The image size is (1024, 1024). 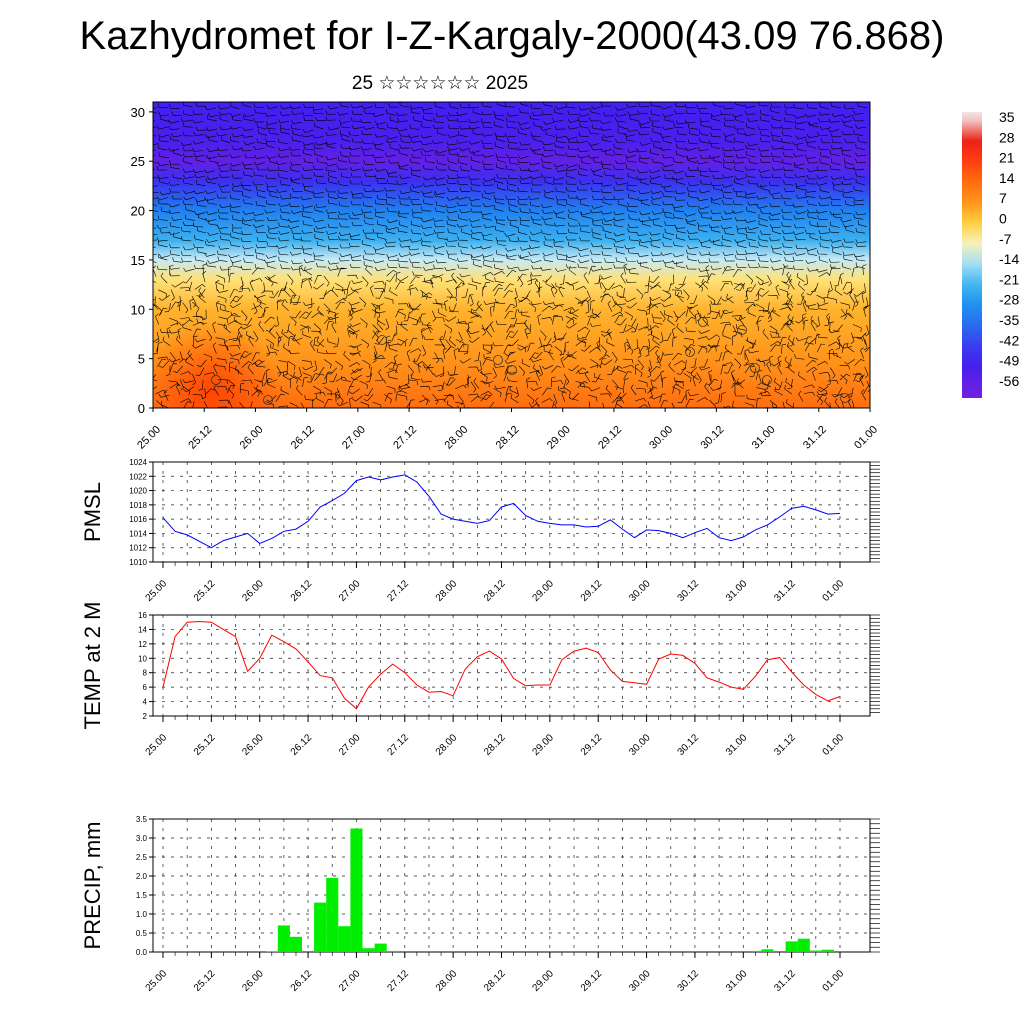 What do you see at coordinates (138, 476) in the screenshot?
I see `y-tick-label: 1022` at bounding box center [138, 476].